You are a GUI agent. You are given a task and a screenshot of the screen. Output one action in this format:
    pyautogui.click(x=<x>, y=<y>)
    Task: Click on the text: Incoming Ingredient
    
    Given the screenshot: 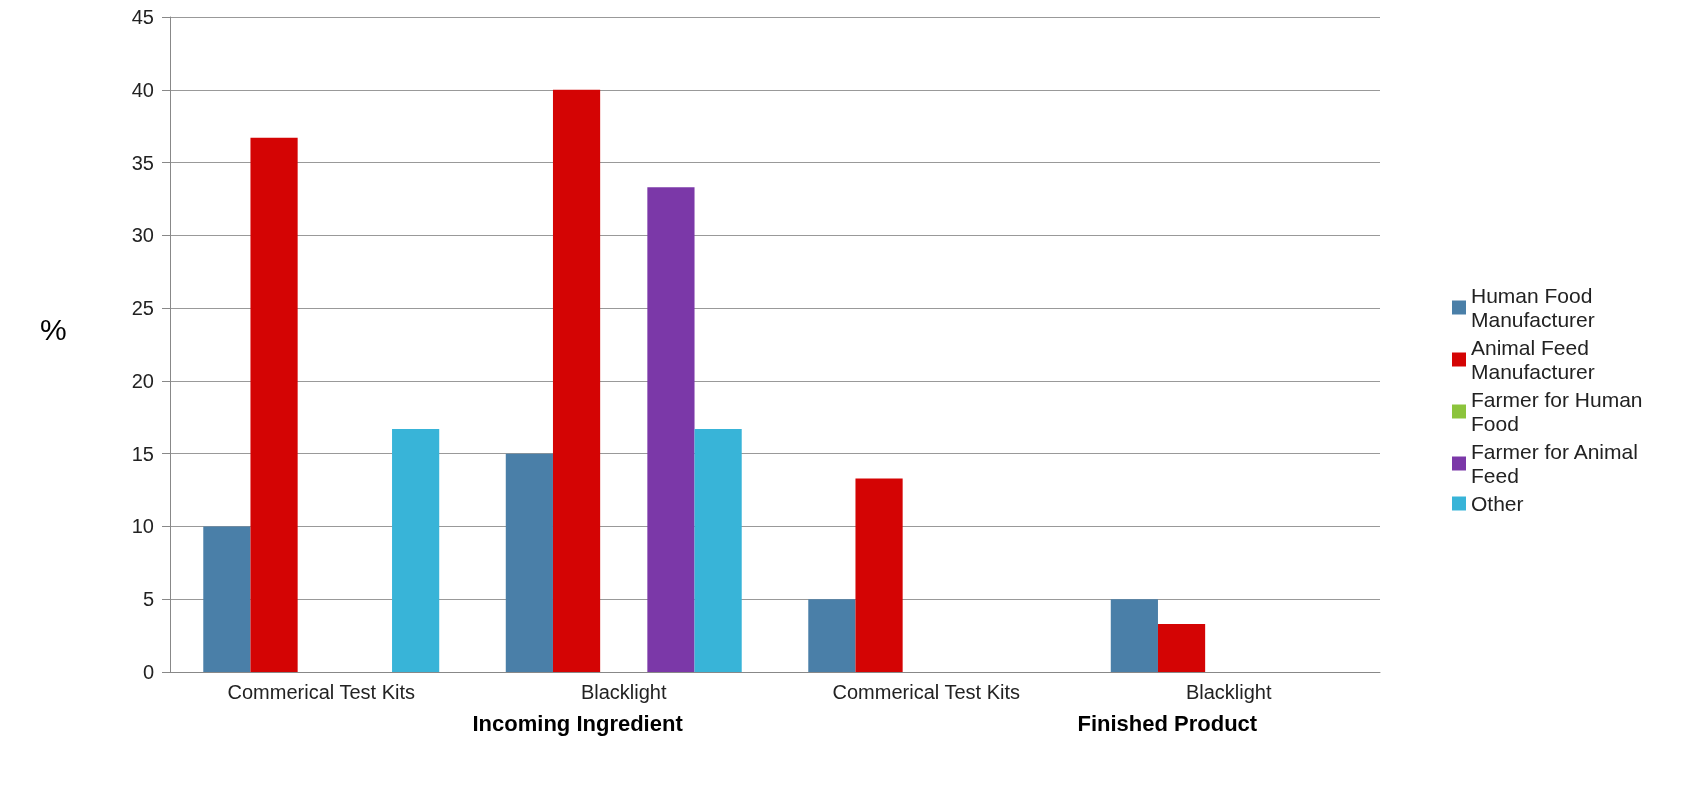 What is the action you would take?
    pyautogui.click(x=578, y=723)
    